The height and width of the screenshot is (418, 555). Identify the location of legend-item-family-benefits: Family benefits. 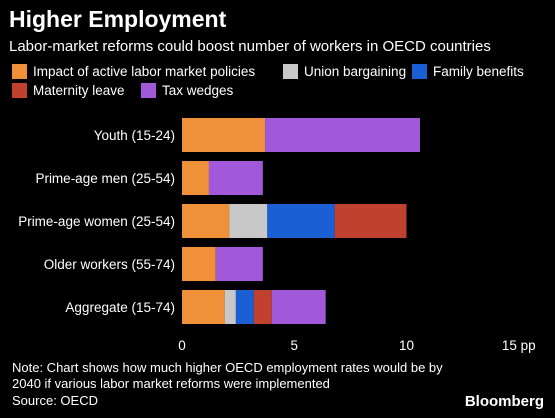
(468, 71).